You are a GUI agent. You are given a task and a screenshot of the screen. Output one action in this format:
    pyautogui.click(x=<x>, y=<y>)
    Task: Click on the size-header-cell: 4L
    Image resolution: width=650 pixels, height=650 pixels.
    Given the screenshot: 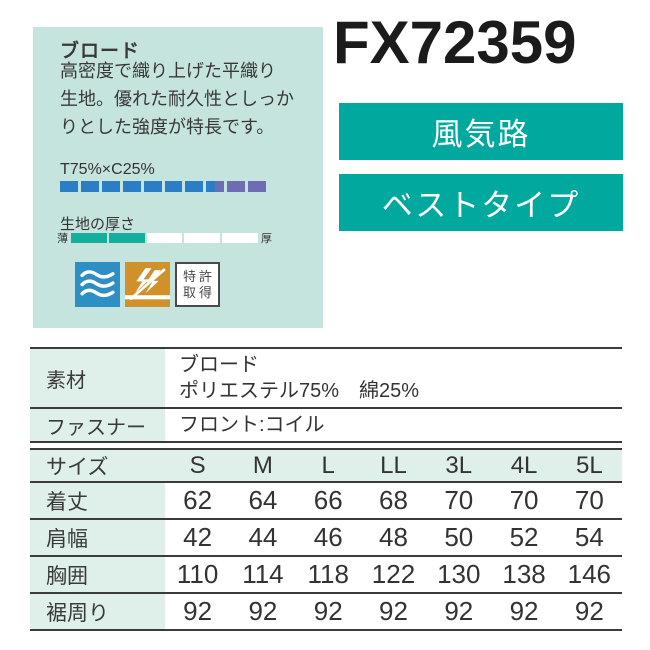 What is the action you would take?
    pyautogui.click(x=524, y=465)
    